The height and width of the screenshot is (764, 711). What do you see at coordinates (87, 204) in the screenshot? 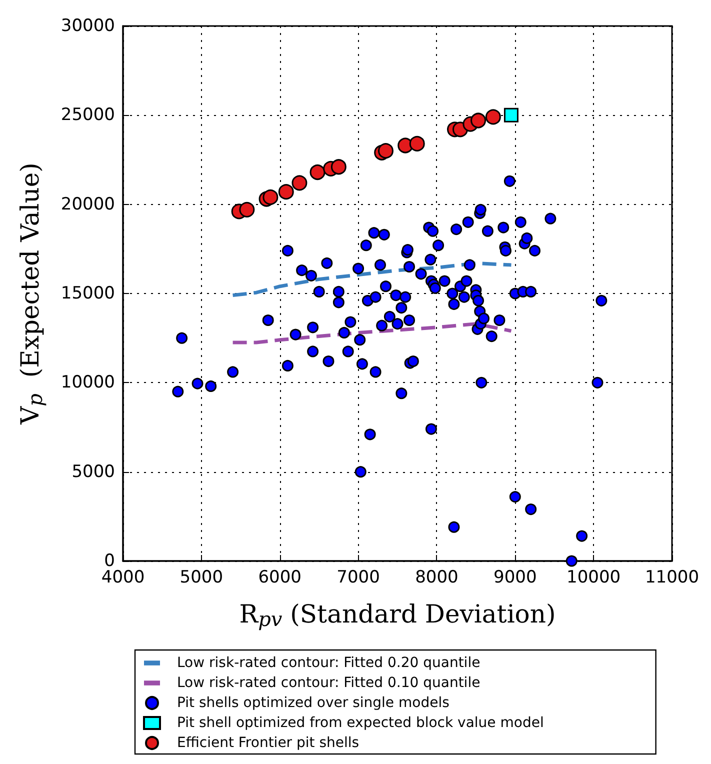
I see `y-tick-label: 20000` at bounding box center [87, 204].